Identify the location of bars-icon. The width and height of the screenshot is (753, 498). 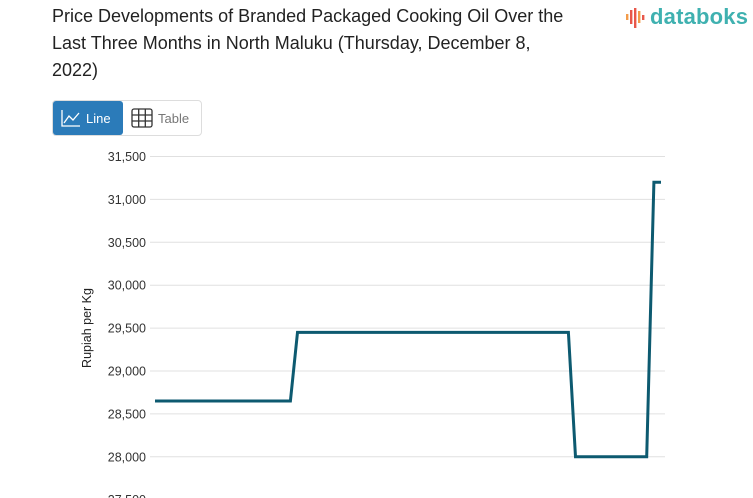
(635, 18).